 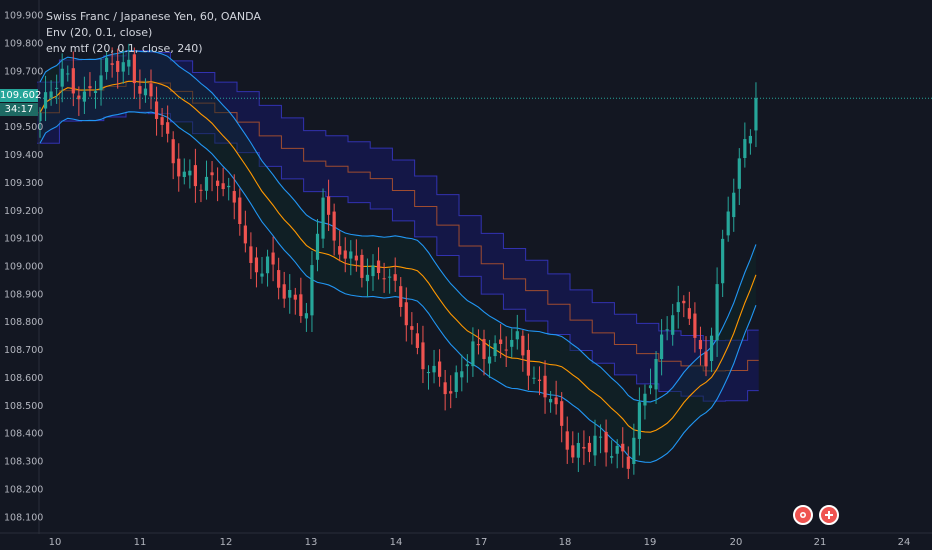 What do you see at coordinates (23, 489) in the screenshot?
I see `y-tick-label: 108.200` at bounding box center [23, 489].